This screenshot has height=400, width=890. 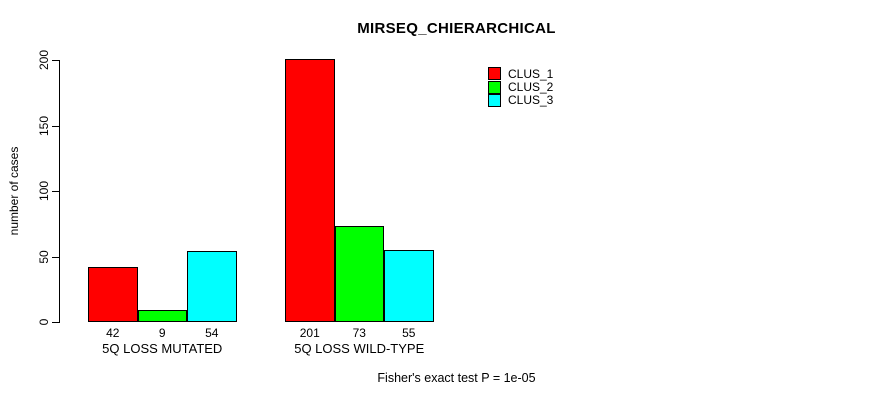 I want to click on legend: CLUS_1 CLUS_2 CLUS_3, so click(x=520, y=87).